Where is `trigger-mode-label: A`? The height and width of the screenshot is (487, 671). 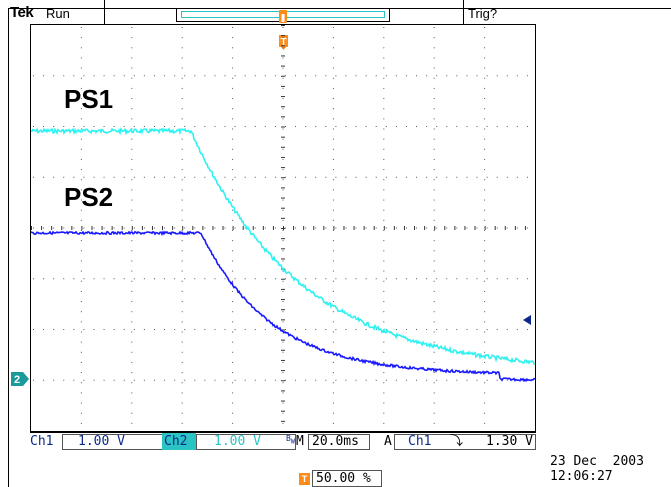
trigger-mode-label: A is located at coordinates (388, 441).